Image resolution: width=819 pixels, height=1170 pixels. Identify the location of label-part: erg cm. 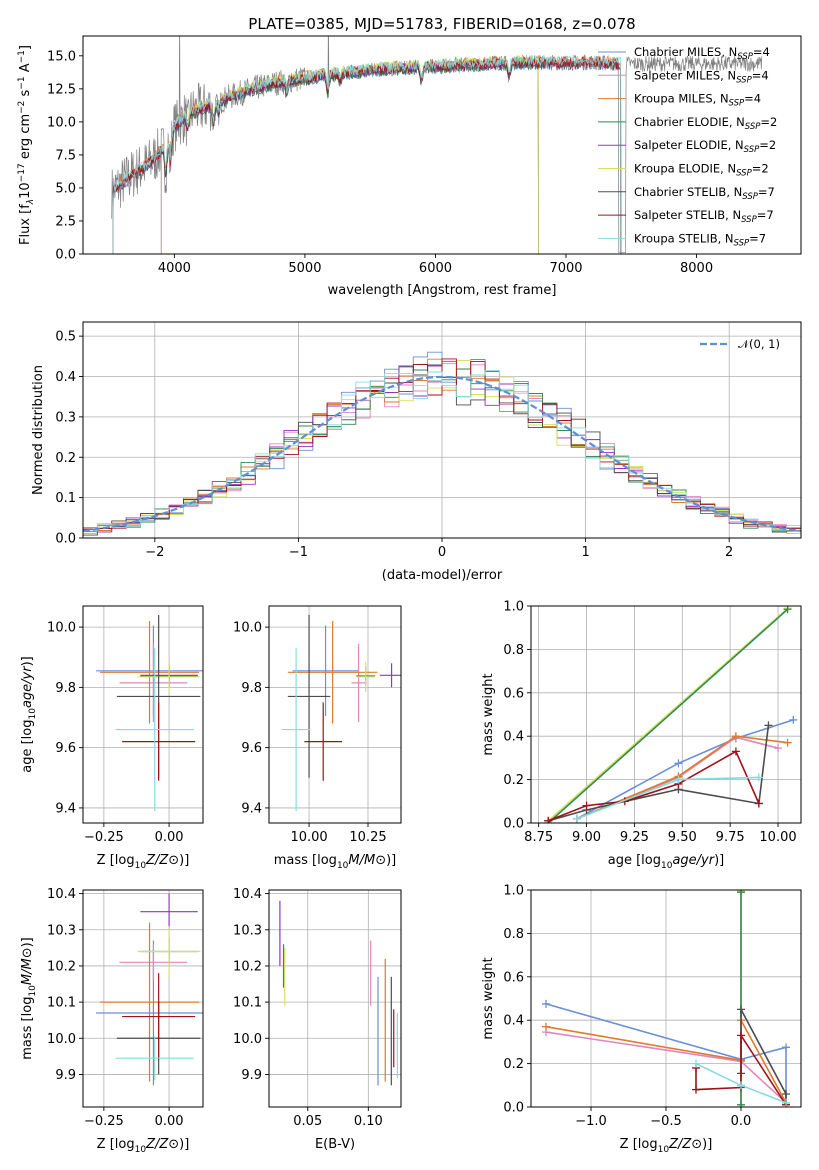
(25, 138).